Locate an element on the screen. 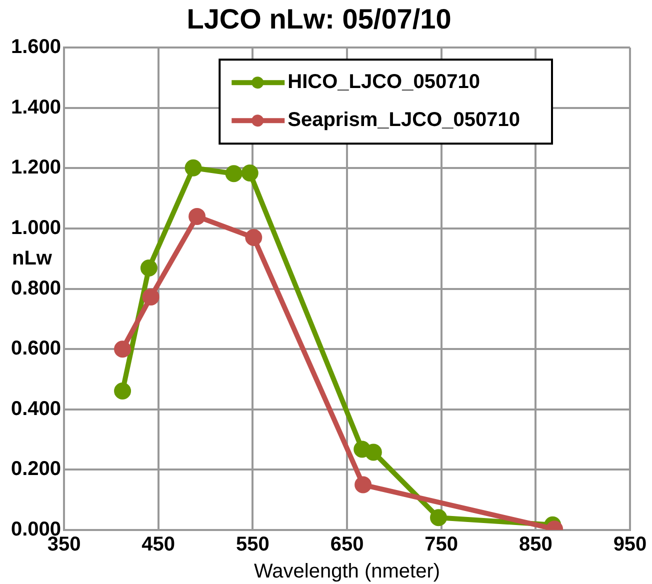 This screenshot has height=584, width=652. y-tick-label: 1.200 is located at coordinates (36, 167).